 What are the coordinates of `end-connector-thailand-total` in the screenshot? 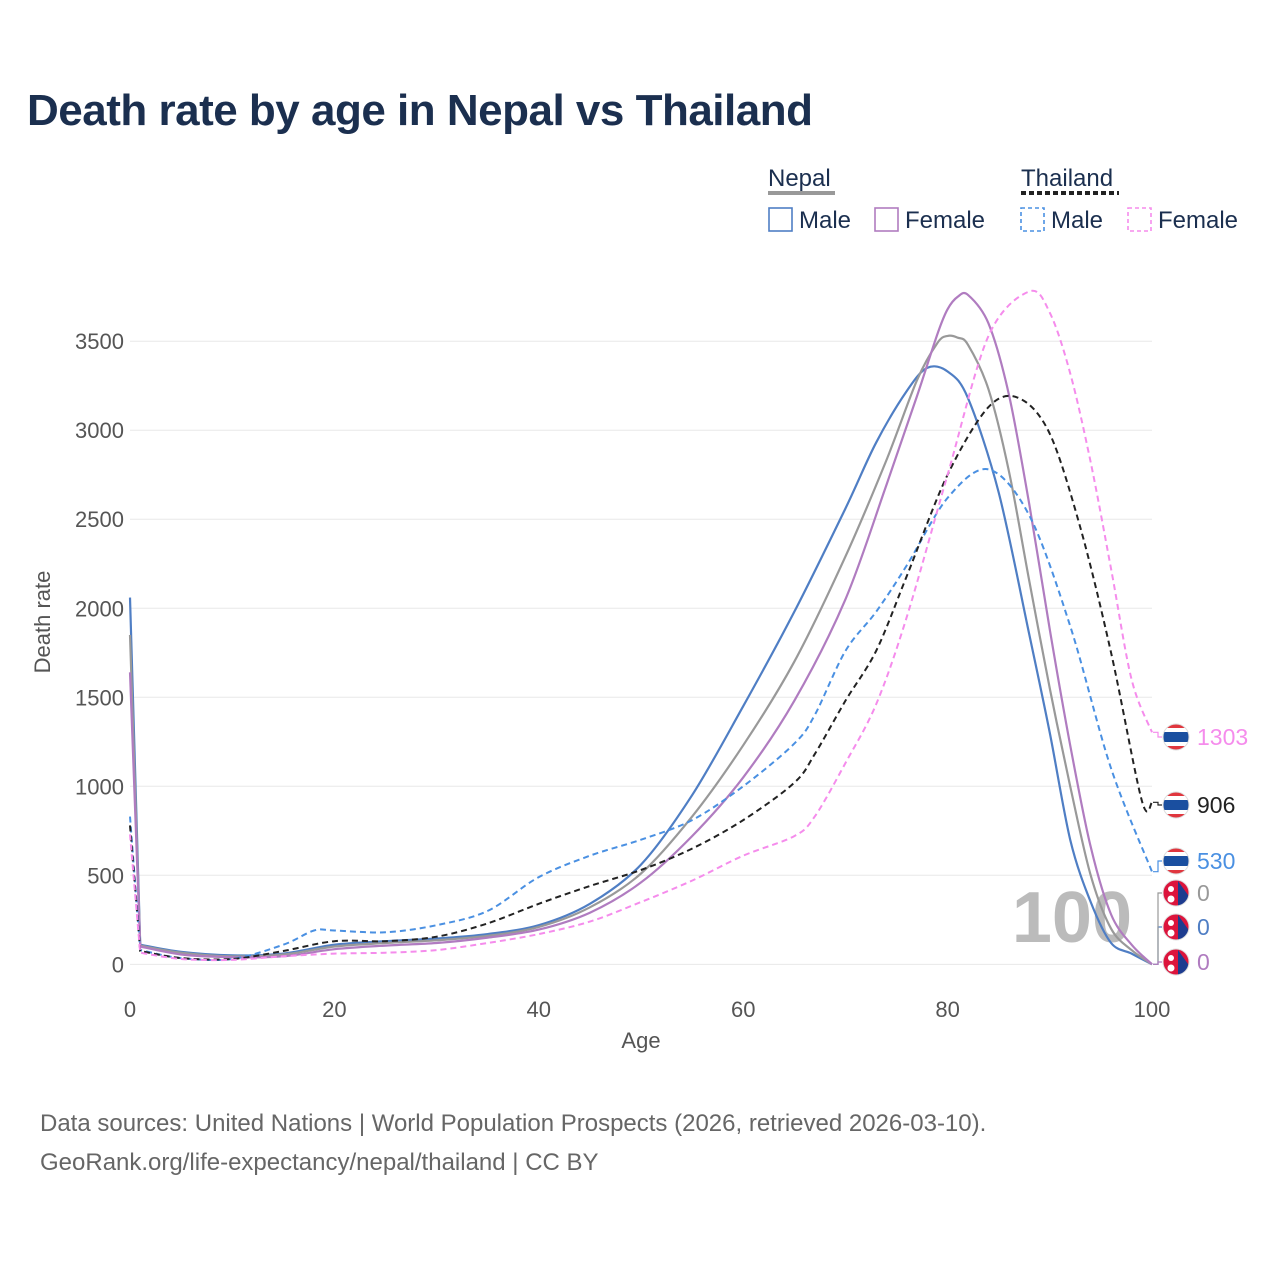 It's located at (1157, 803).